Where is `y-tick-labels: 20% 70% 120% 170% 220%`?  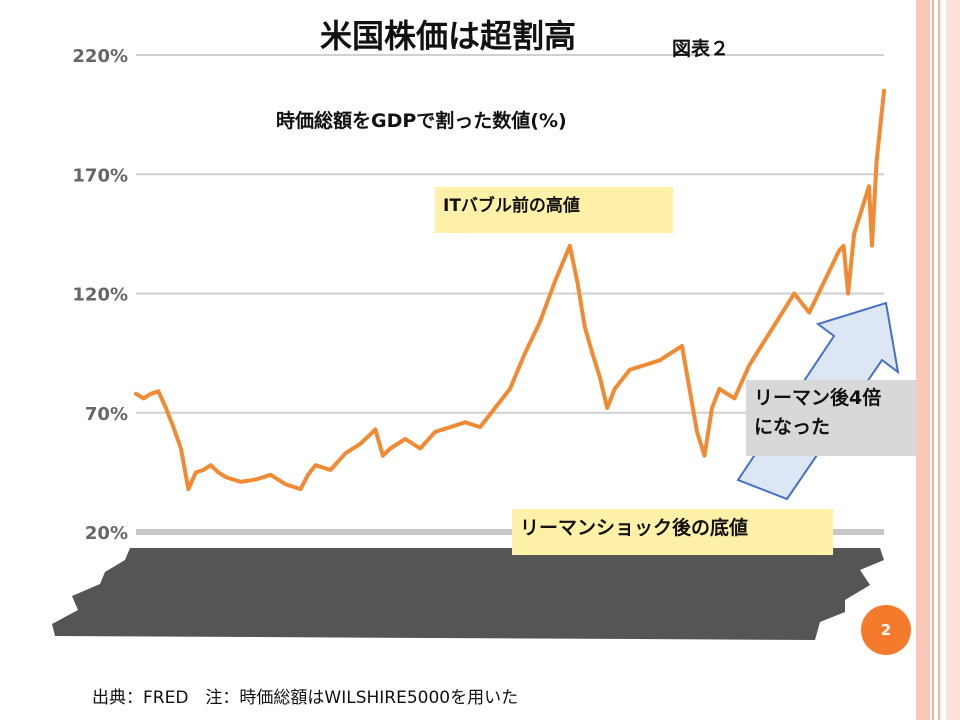 y-tick-labels: 20% 70% 120% 170% 220% is located at coordinates (100, 295).